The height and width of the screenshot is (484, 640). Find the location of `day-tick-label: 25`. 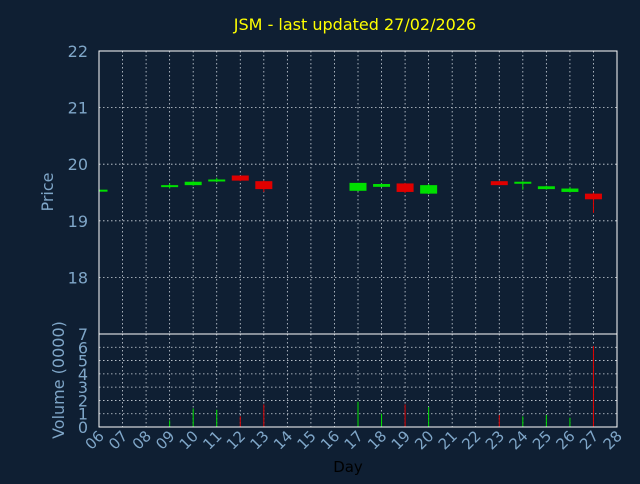

day-tick-label: 25 is located at coordinates (542, 440).